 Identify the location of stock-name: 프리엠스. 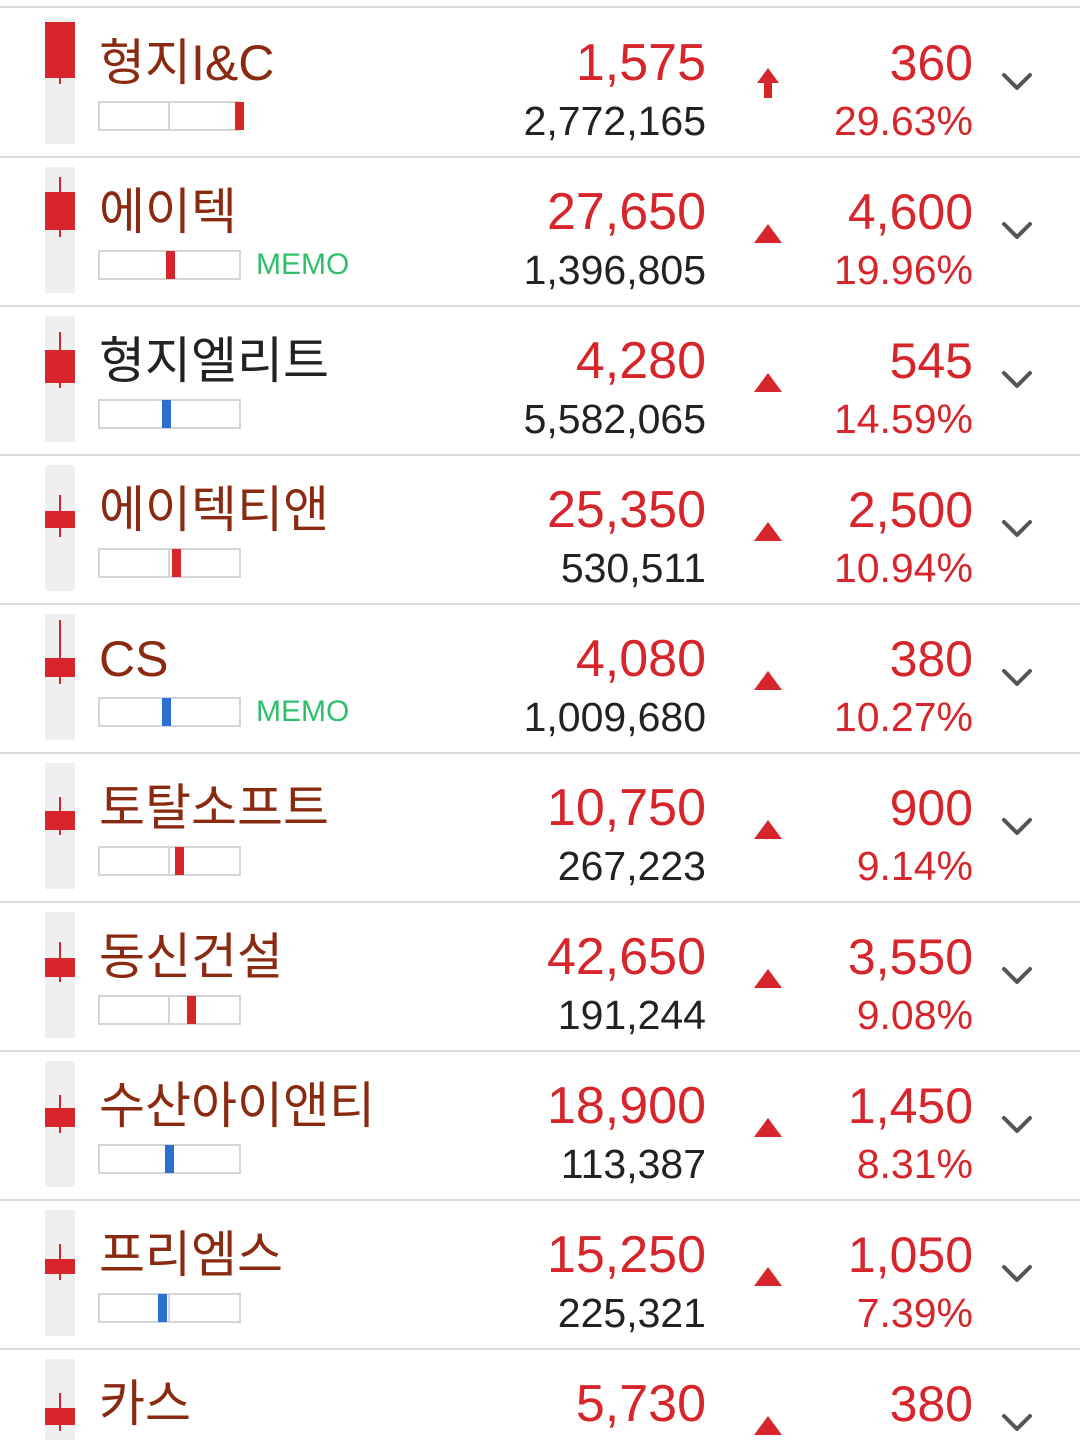
(191, 1255).